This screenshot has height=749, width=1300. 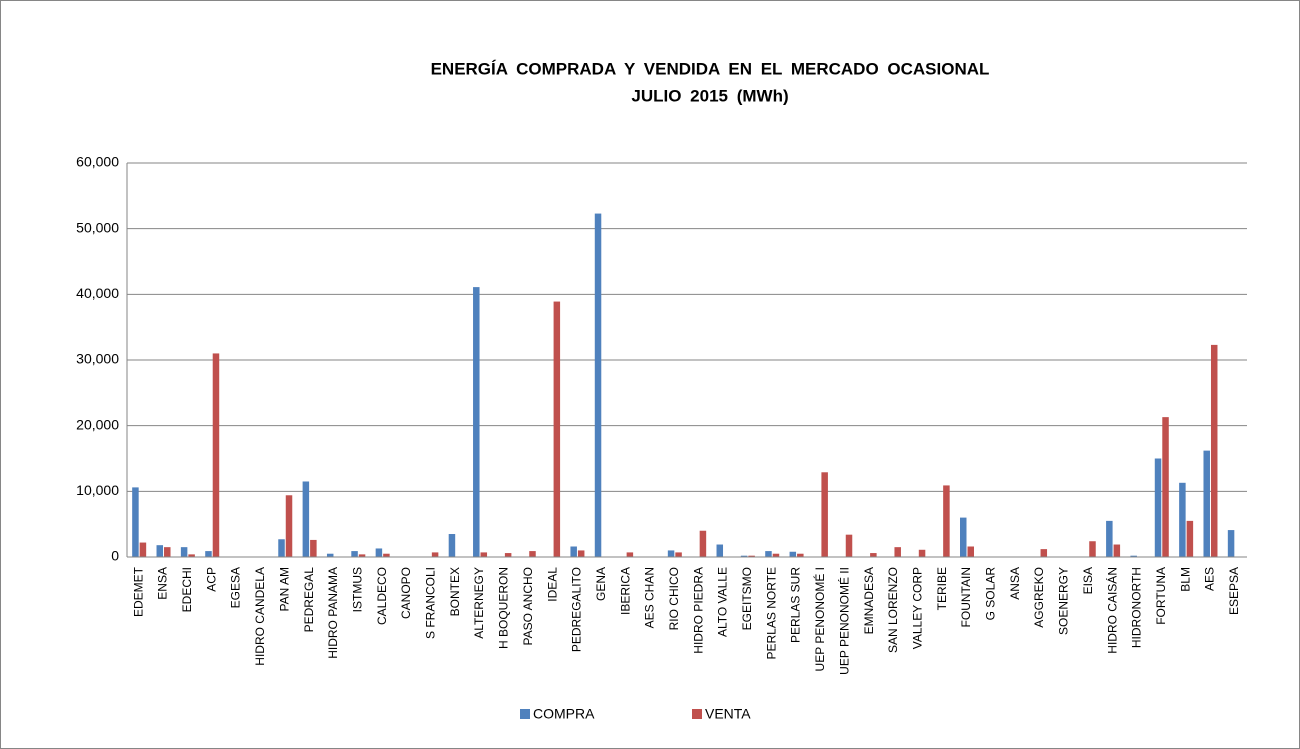 I want to click on x-tick-label: EGESA, so click(x=236, y=587).